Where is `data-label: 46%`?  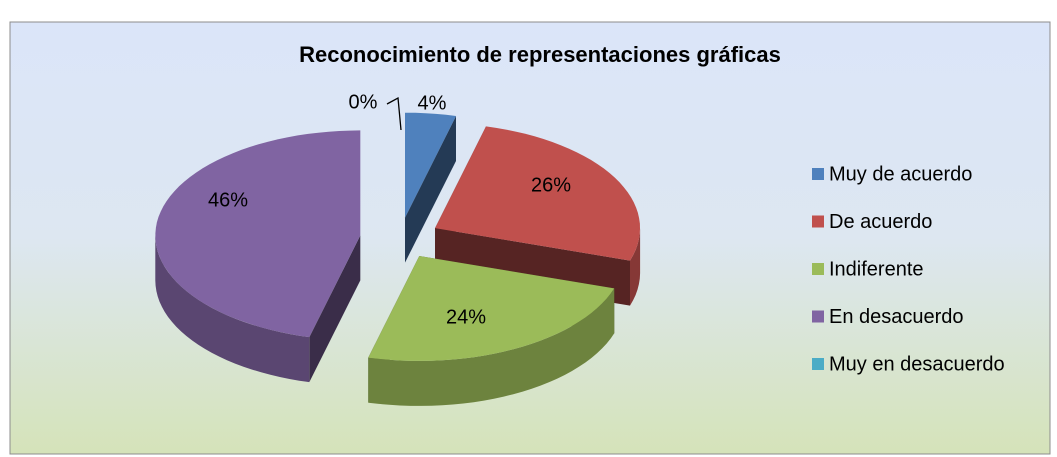
data-label: 46% is located at coordinates (228, 200).